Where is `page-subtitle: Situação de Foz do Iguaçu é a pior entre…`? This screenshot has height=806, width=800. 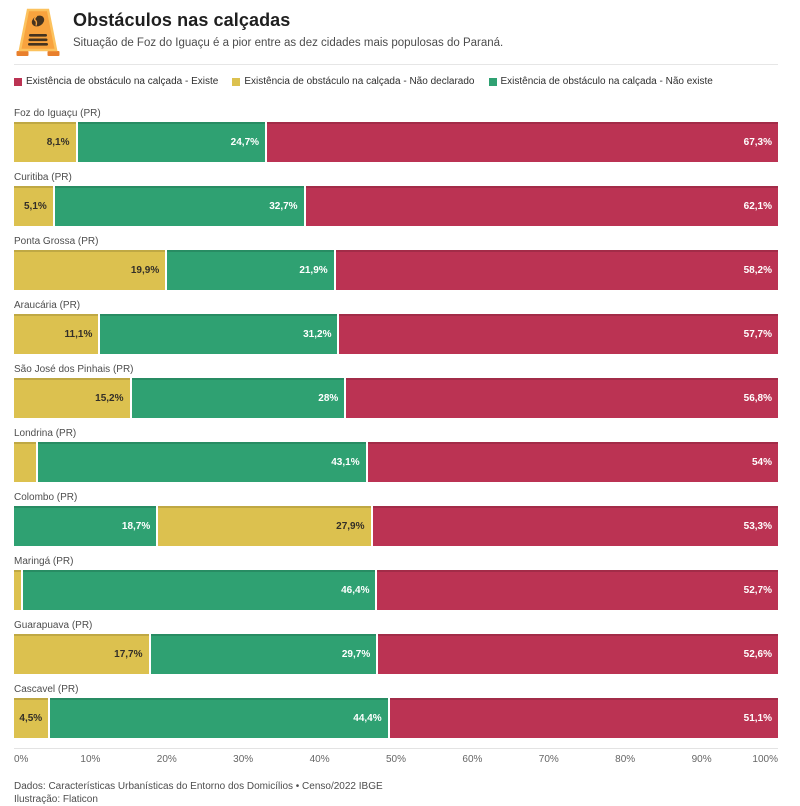 page-subtitle: Situação de Foz do Iguaçu é a pior entre… is located at coordinates (288, 43).